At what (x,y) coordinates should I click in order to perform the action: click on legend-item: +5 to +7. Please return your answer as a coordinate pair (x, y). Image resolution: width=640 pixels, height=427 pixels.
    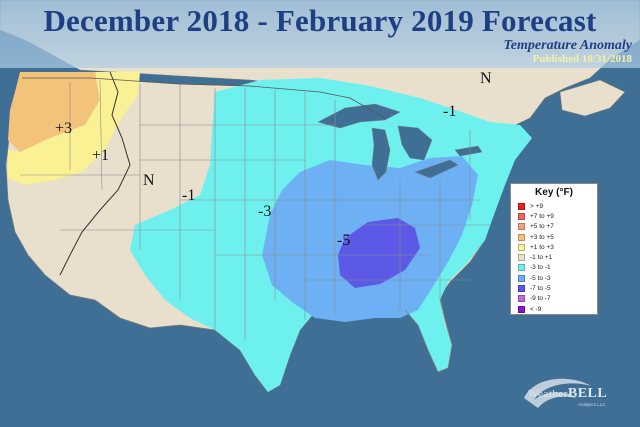
    Looking at the image, I should click on (554, 227).